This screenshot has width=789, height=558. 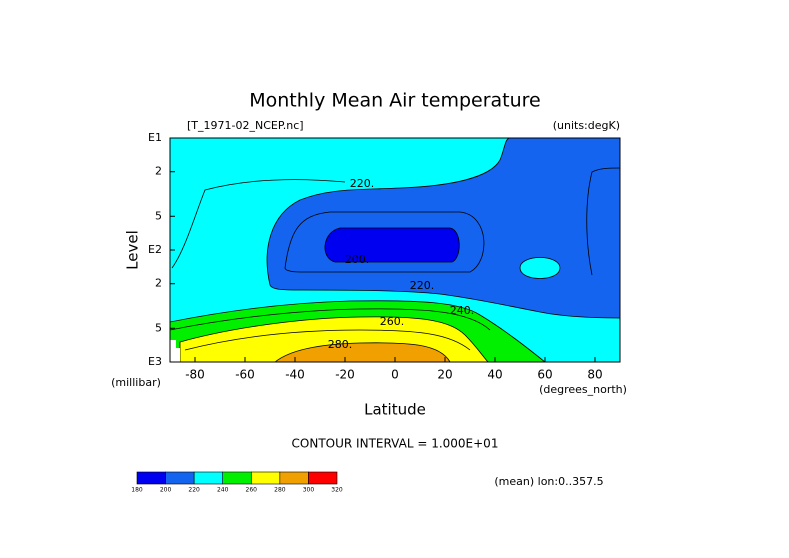 I want to click on missing-data, so click(x=175, y=351).